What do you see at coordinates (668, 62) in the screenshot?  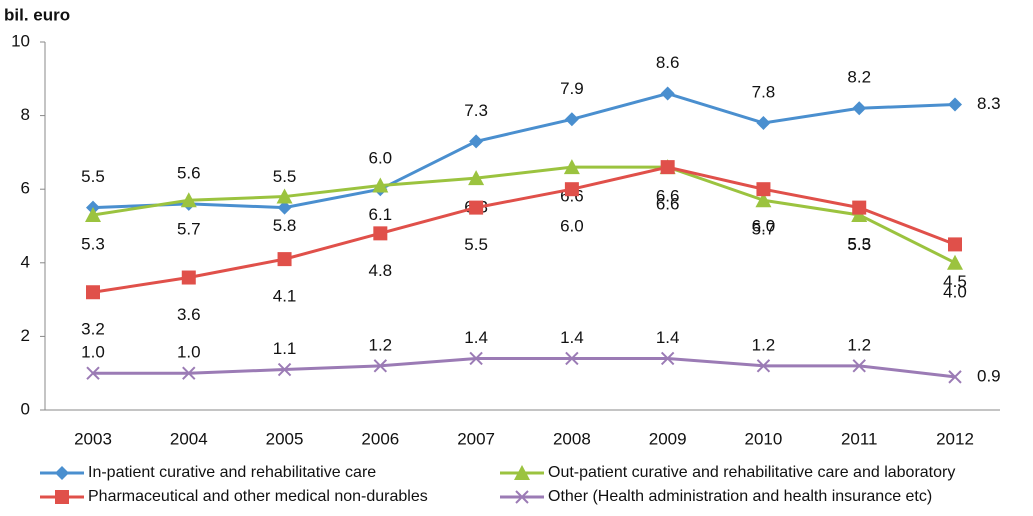 I see `data-label: 8.6` at bounding box center [668, 62].